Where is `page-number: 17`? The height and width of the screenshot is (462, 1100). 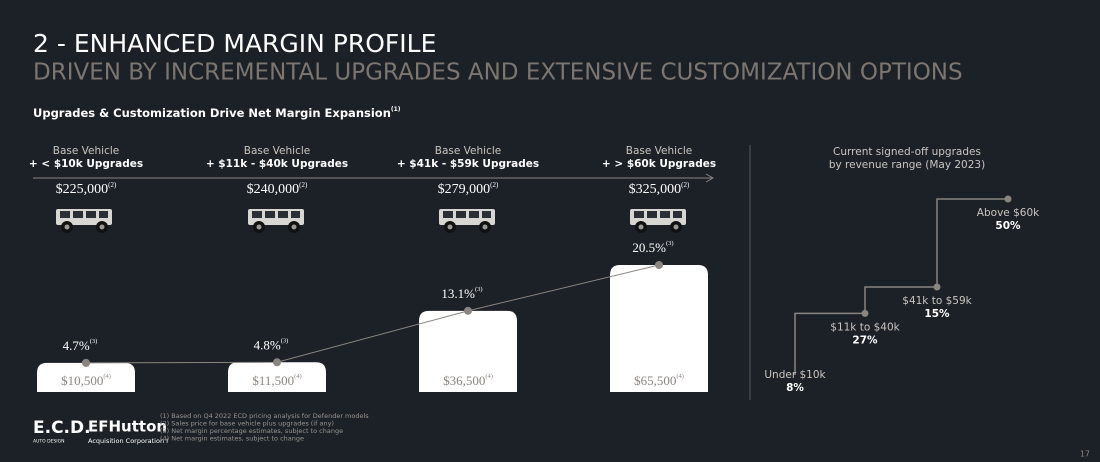 page-number: 17 is located at coordinates (1085, 454).